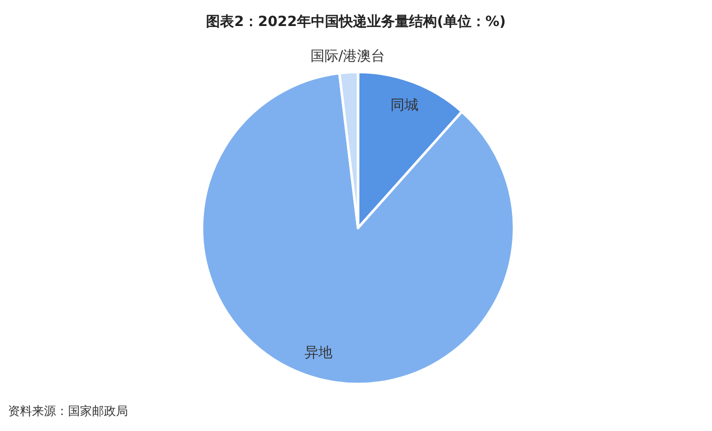 The height and width of the screenshot is (431, 712). I want to click on slice-label: 国际/港澳台, so click(348, 56).